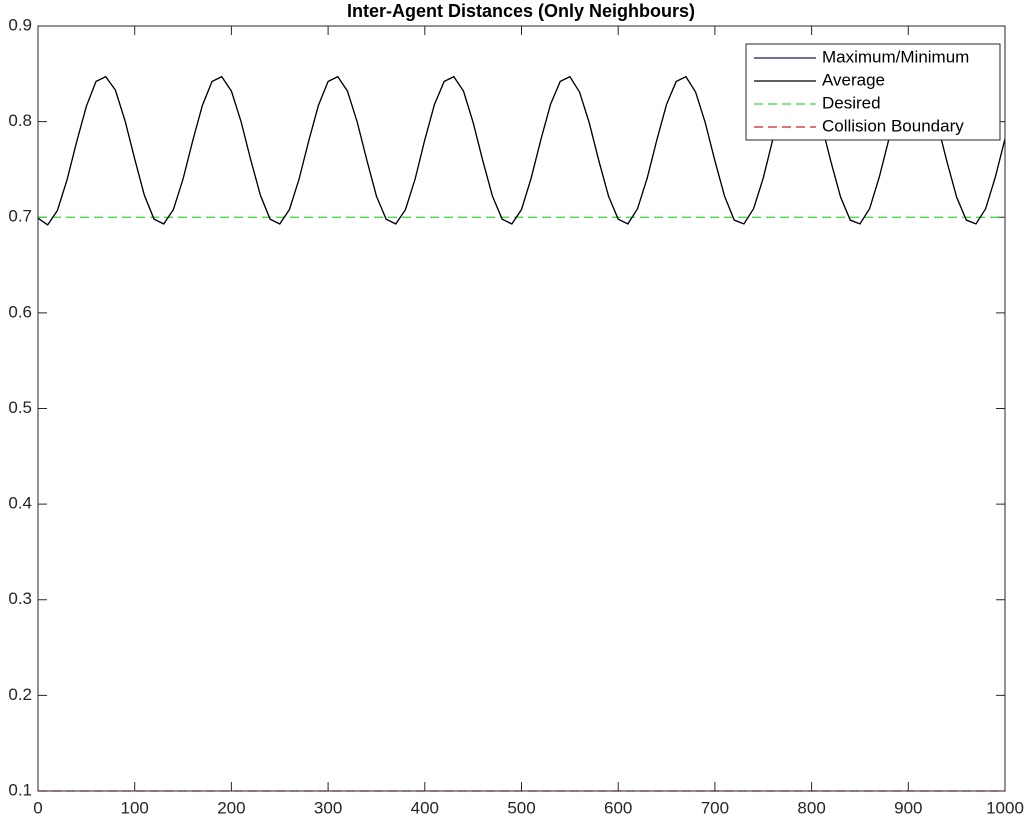 Image resolution: width=1030 pixels, height=825 pixels. What do you see at coordinates (20, 407) in the screenshot?
I see `y-tick-label: 0.5` at bounding box center [20, 407].